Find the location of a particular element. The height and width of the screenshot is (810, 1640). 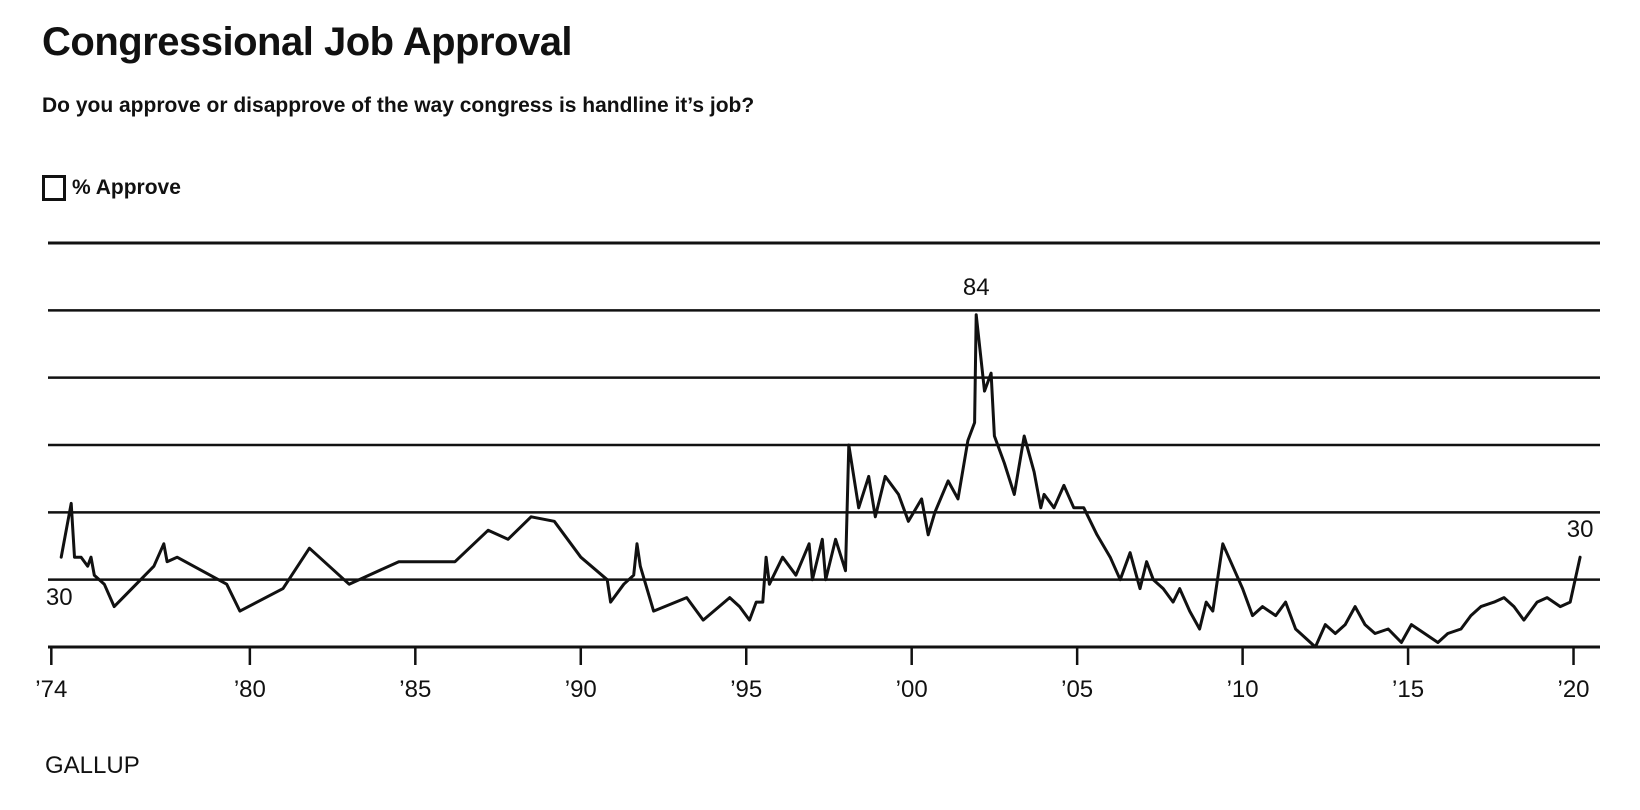

x-tick-label: ’74 is located at coordinates (51, 689).